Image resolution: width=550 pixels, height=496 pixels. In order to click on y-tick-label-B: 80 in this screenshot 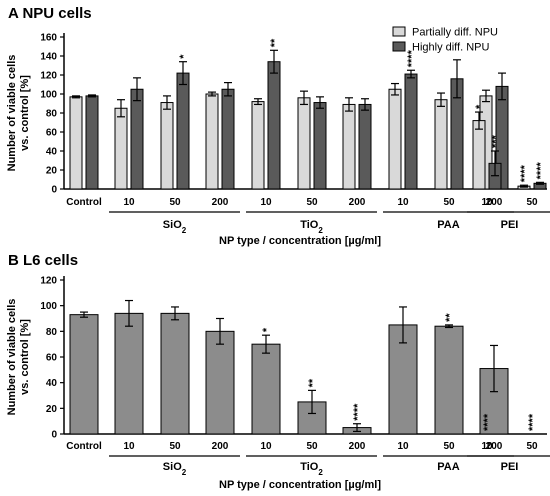, I will do `click(52, 332)`.